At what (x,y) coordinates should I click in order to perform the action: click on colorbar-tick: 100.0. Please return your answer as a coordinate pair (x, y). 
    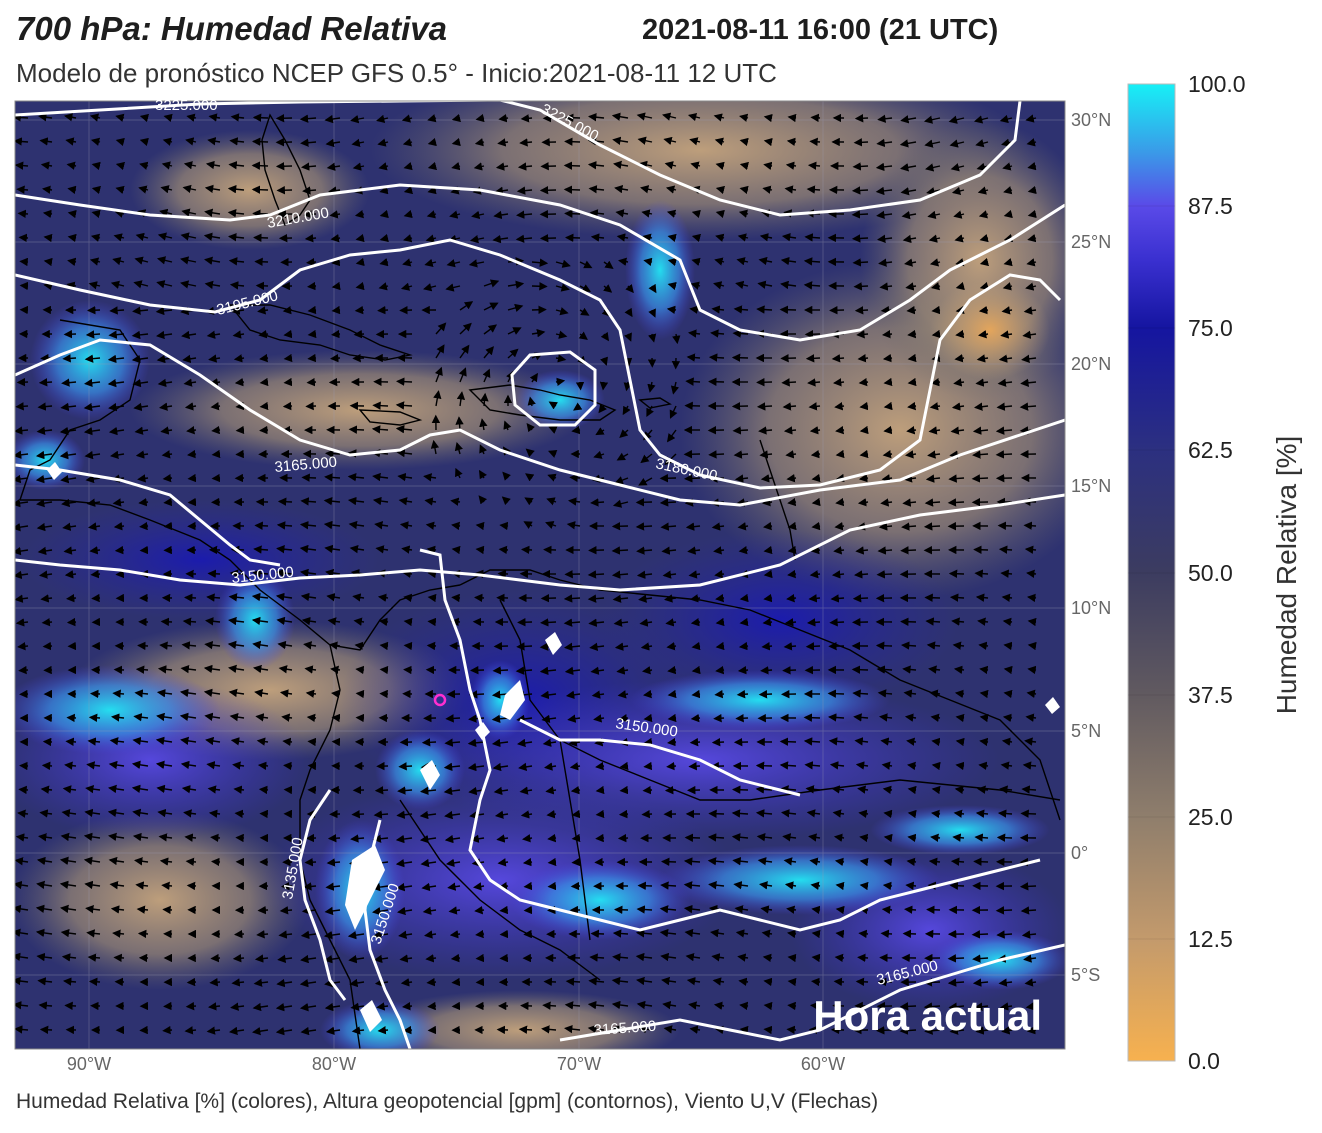
    Looking at the image, I should click on (1217, 84).